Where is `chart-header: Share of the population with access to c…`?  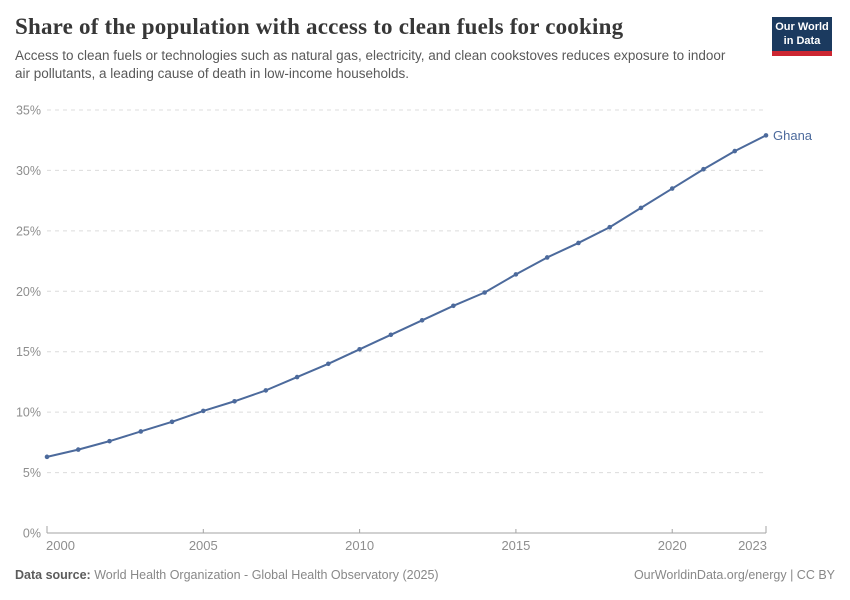
chart-header: Share of the population with access to c… is located at coordinates (425, 41).